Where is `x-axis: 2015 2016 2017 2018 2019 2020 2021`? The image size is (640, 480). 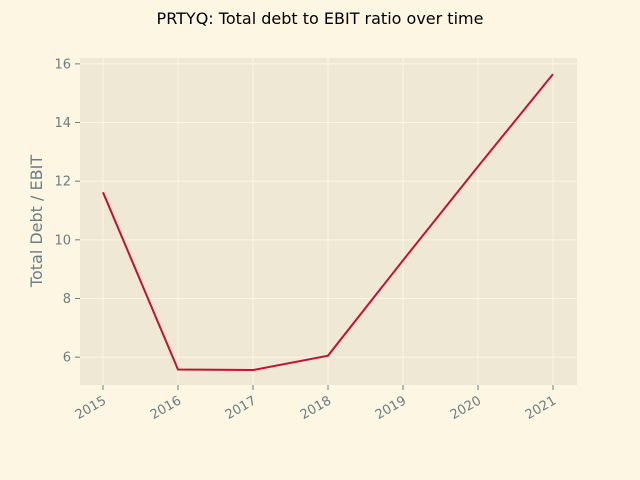
x-axis: 2015 2016 2017 2018 2019 2020 2021 is located at coordinates (316, 404).